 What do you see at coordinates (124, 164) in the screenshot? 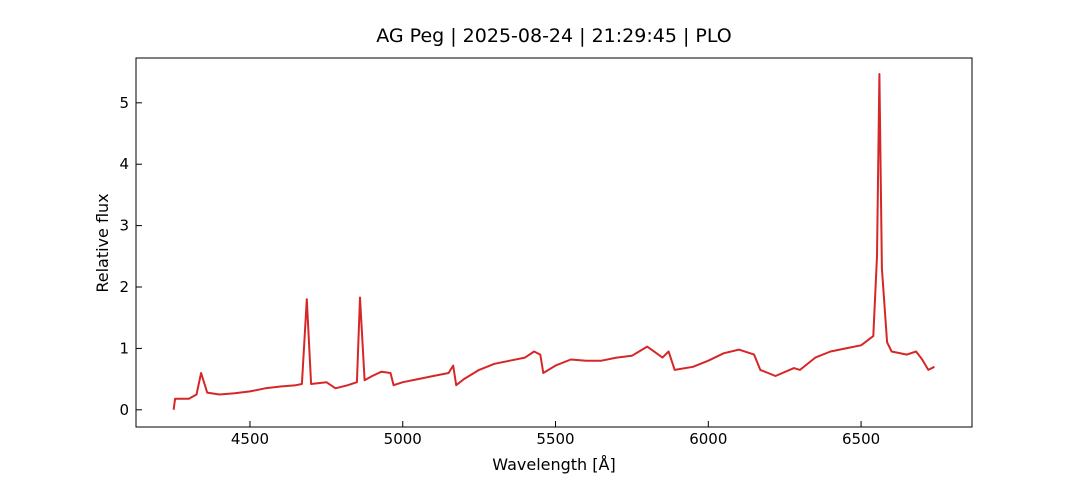
I see `y-tick-label: 4` at bounding box center [124, 164].